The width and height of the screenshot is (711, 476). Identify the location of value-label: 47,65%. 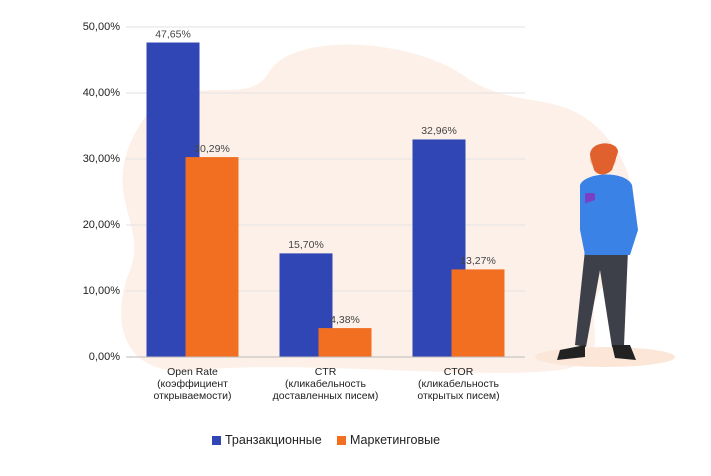
(173, 34).